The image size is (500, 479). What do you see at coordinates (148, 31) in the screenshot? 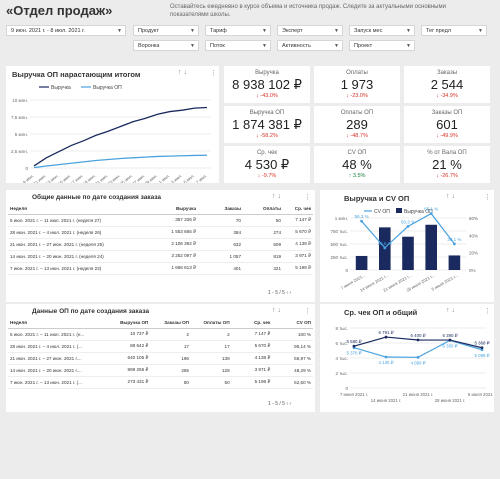
I see `filter-label: Продукт` at bounding box center [148, 31].